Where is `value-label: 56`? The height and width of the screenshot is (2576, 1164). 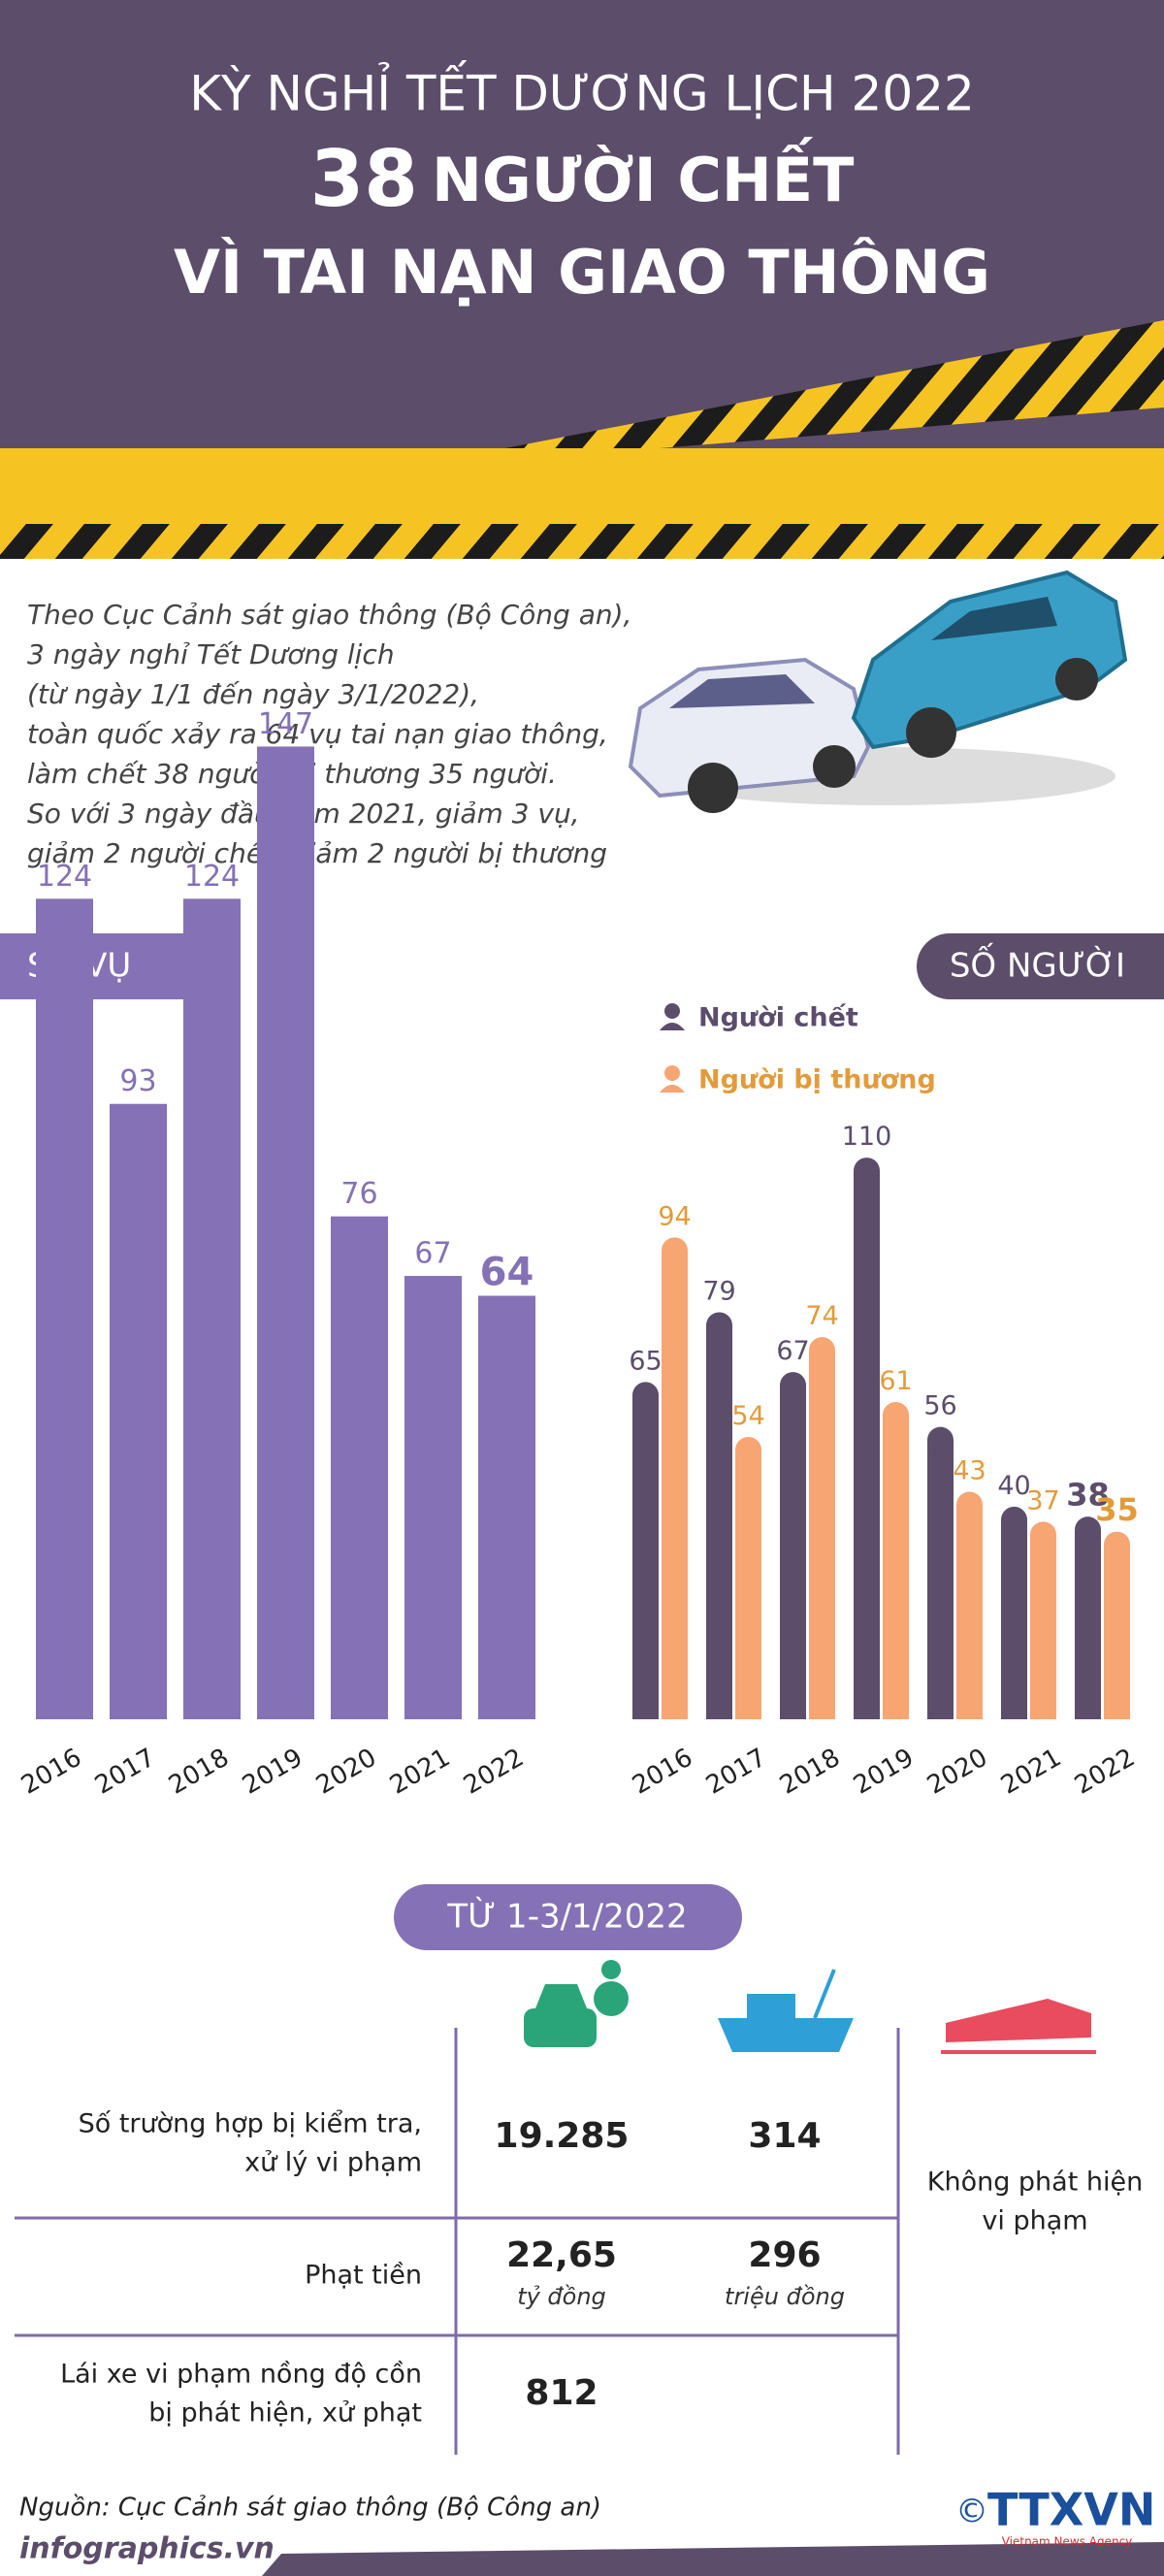
value-label: 56 is located at coordinates (939, 1406).